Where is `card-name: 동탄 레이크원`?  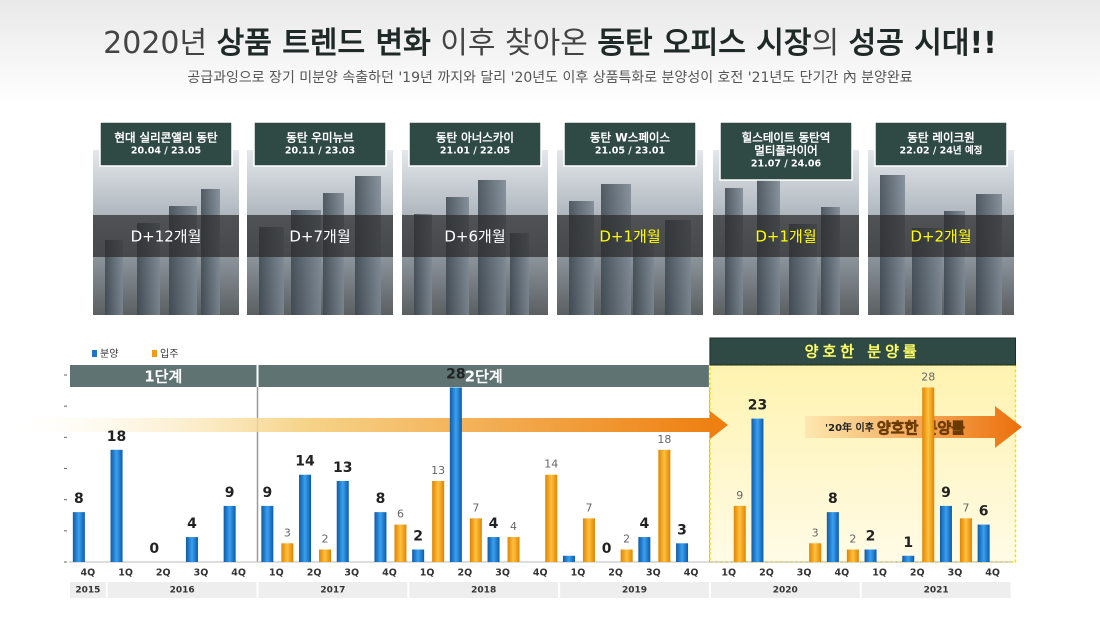 card-name: 동탄 레이크원 is located at coordinates (940, 138).